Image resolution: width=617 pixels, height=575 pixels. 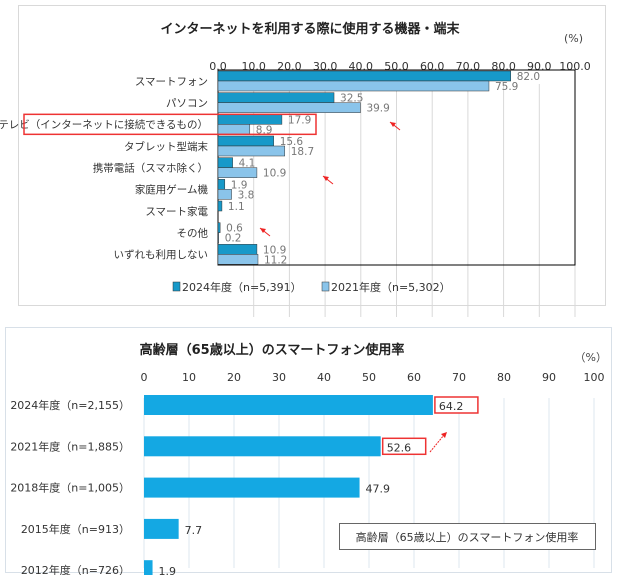 What do you see at coordinates (549, 377) in the screenshot?
I see `chart2-tick-label: 90` at bounding box center [549, 377].